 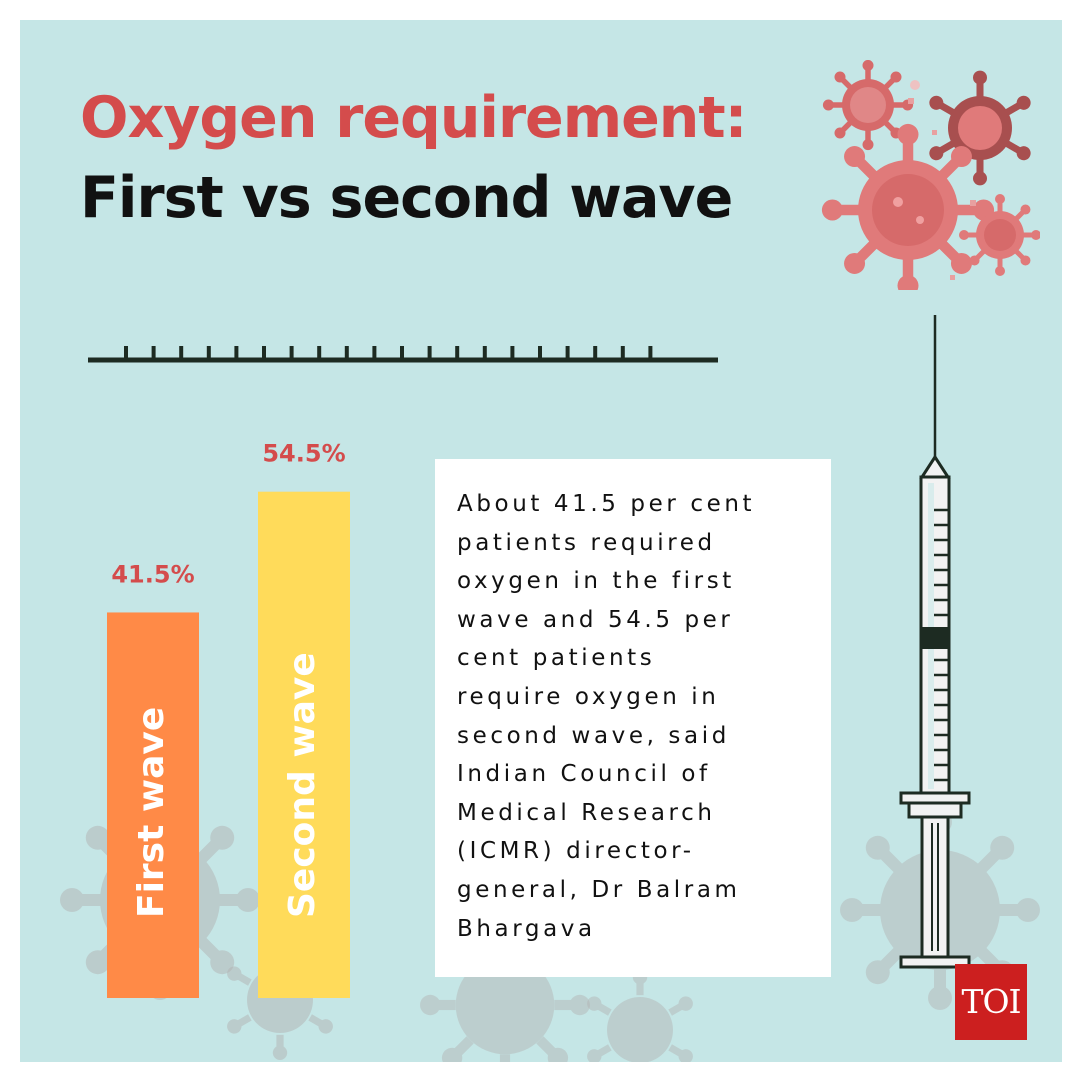 I want to click on bar-value-label: 54.5%, so click(x=303, y=454).